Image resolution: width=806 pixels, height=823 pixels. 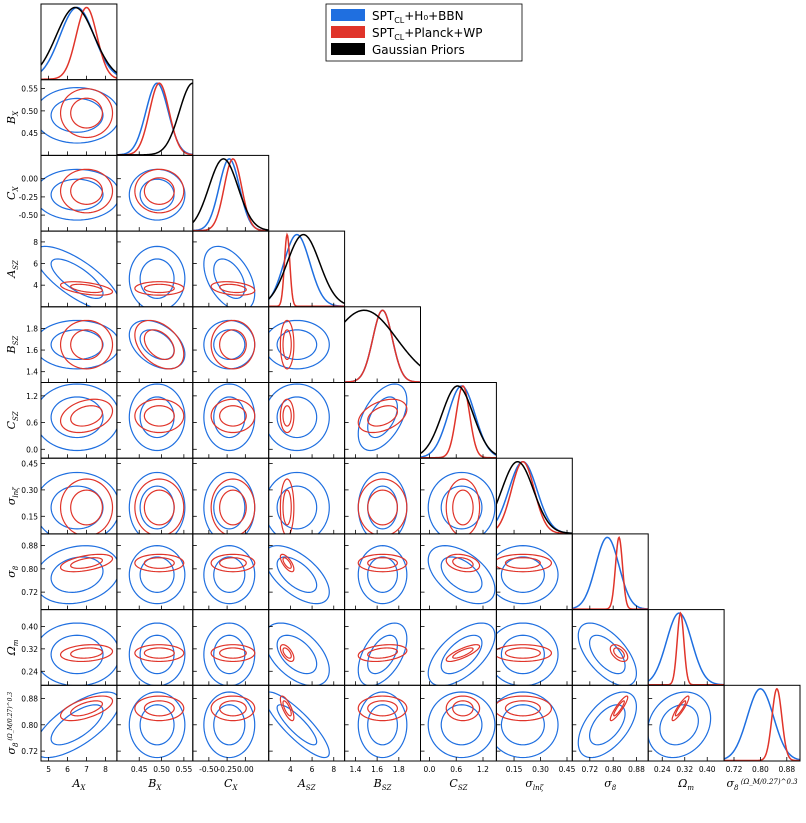 I want to click on panel-sigma_lnzeta-vs-sigma_lnzeta, so click(x=534, y=496).